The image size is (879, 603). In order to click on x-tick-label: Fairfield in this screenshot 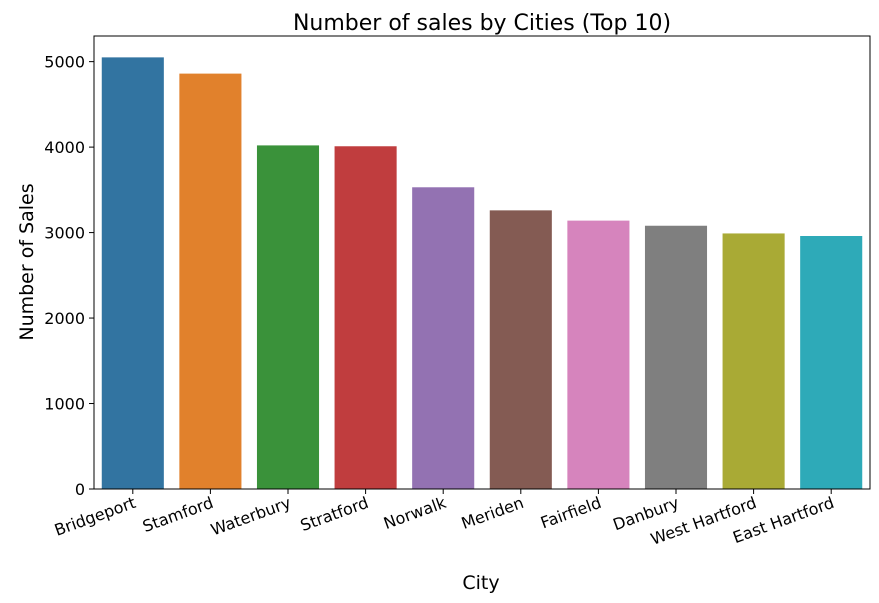, I will do `click(571, 512)`.